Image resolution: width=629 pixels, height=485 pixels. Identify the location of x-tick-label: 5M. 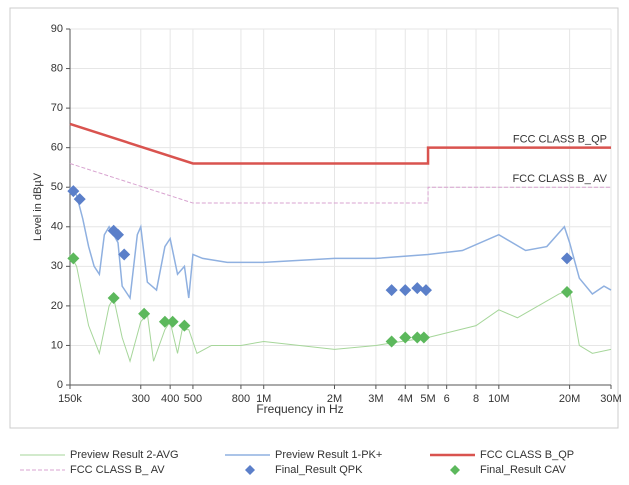
(427, 399).